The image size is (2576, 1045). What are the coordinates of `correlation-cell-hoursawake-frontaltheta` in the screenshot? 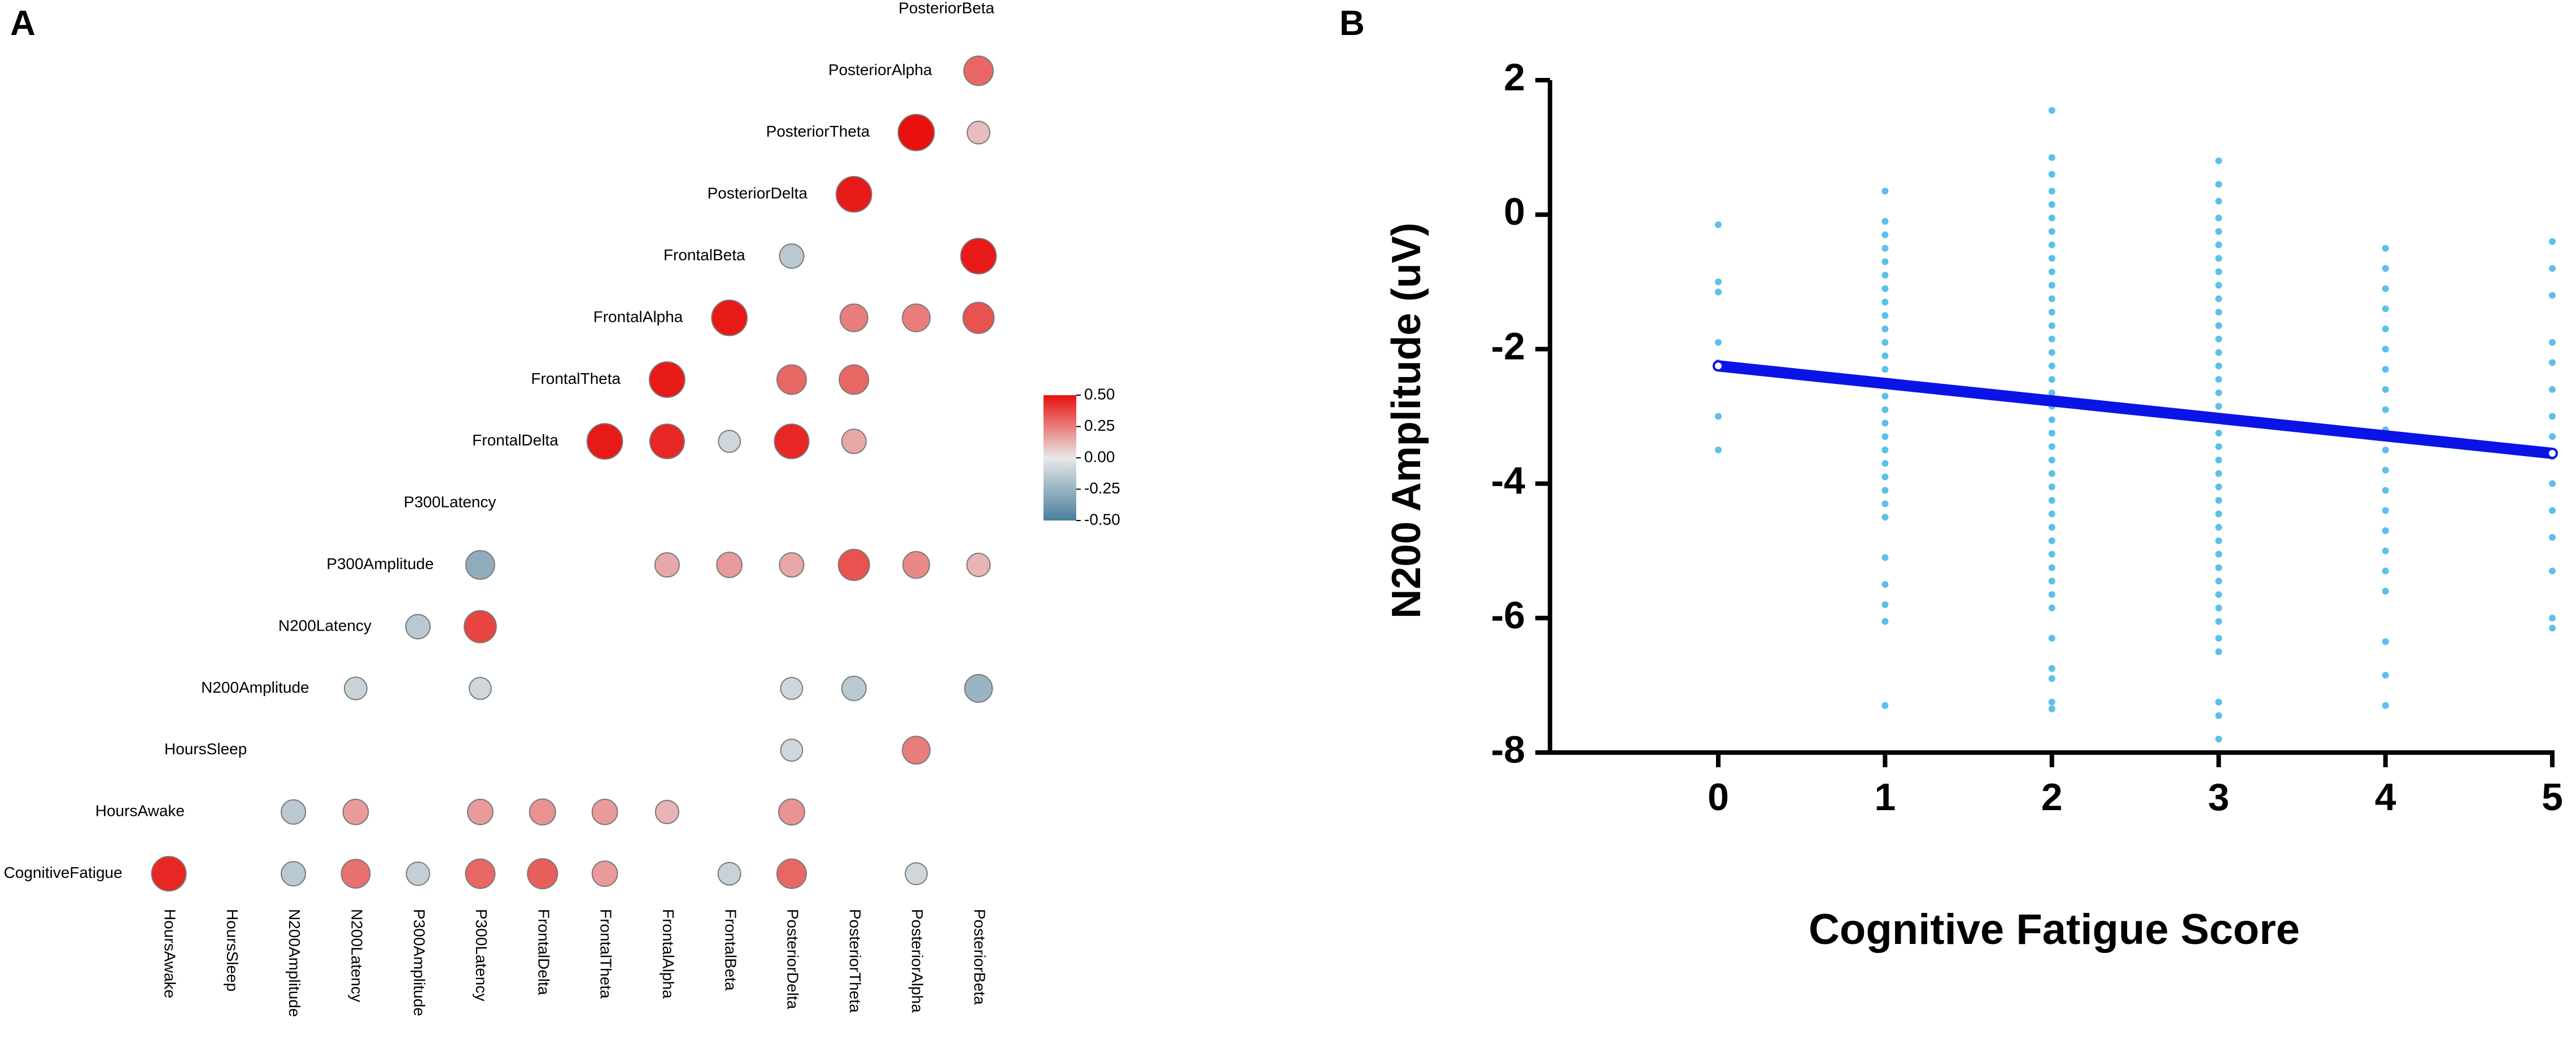 It's located at (604, 811).